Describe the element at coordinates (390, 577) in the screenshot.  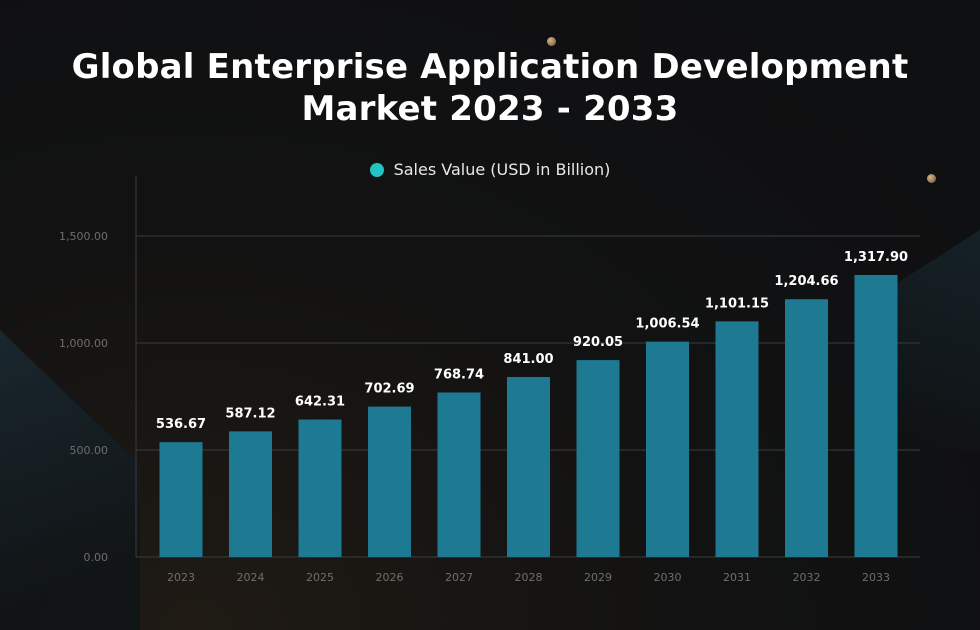
I see `x-tick-label: 2026` at that location.